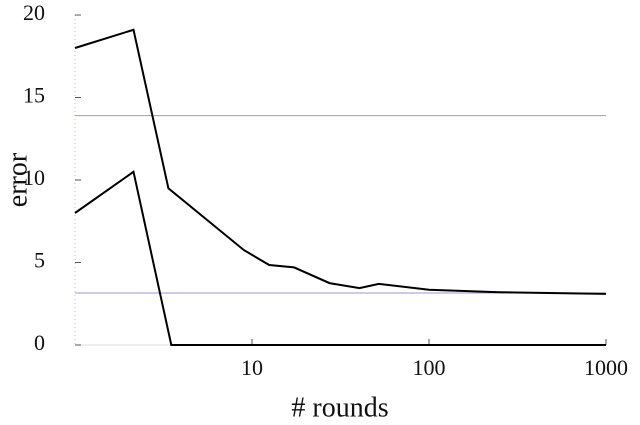  What do you see at coordinates (39, 260) in the screenshot?
I see `y-tick-label: 5` at bounding box center [39, 260].